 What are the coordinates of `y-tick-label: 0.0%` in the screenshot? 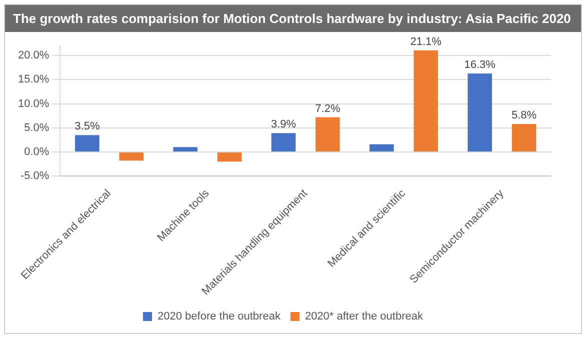 It's located at (37, 152).